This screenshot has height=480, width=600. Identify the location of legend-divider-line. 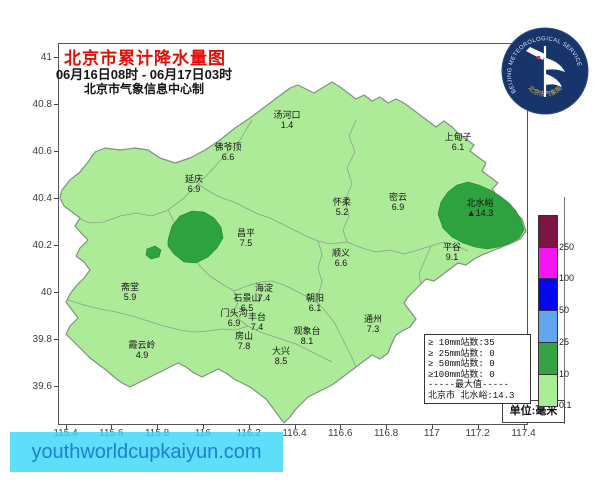
(564, 310).